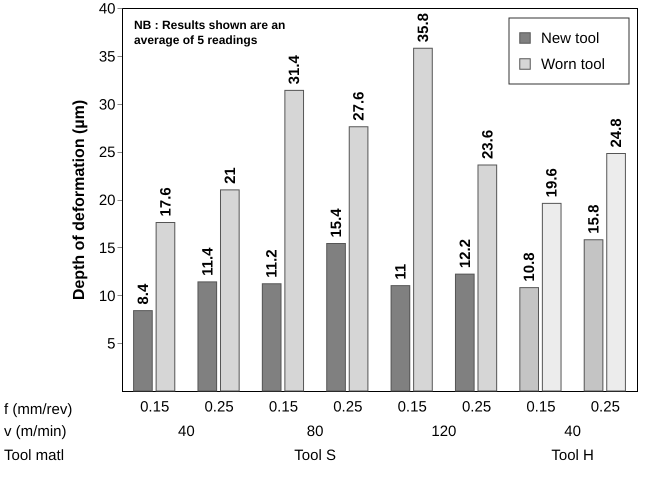 The width and height of the screenshot is (645, 491). Describe the element at coordinates (107, 153) in the screenshot. I see `y-tick-label: 25` at that location.